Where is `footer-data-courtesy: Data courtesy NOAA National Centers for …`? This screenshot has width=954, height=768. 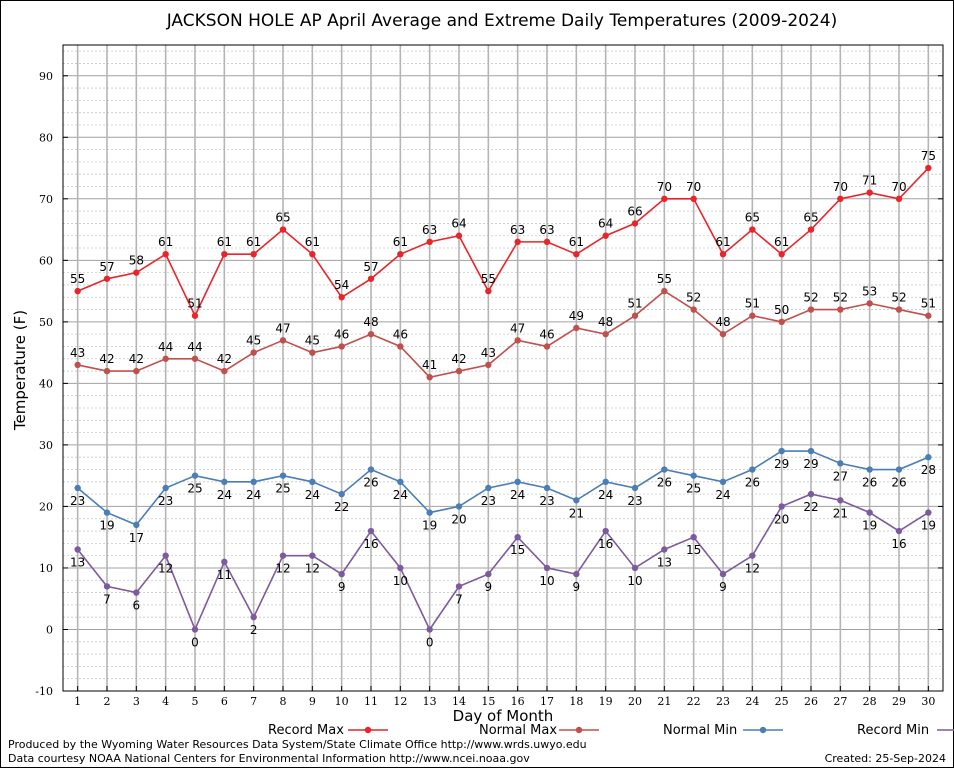 footer-data-courtesy: Data courtesy NOAA National Centers for … is located at coordinates (269, 758).